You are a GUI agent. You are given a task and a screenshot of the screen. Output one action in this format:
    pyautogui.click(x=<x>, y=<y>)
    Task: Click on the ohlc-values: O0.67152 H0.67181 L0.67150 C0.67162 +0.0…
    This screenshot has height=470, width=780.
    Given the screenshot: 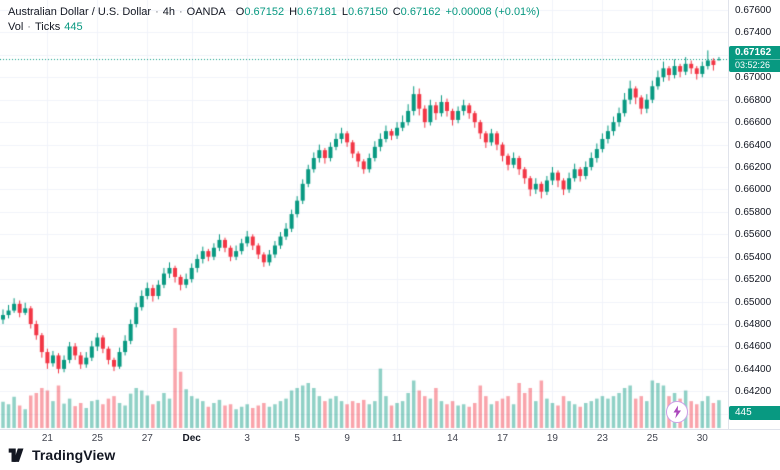 What is the action you would take?
    pyautogui.click(x=388, y=12)
    